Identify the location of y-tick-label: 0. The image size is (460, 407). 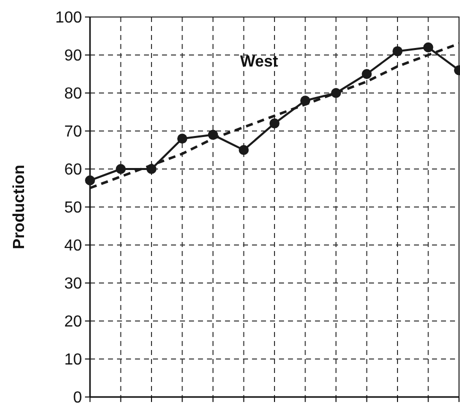
(77, 398).